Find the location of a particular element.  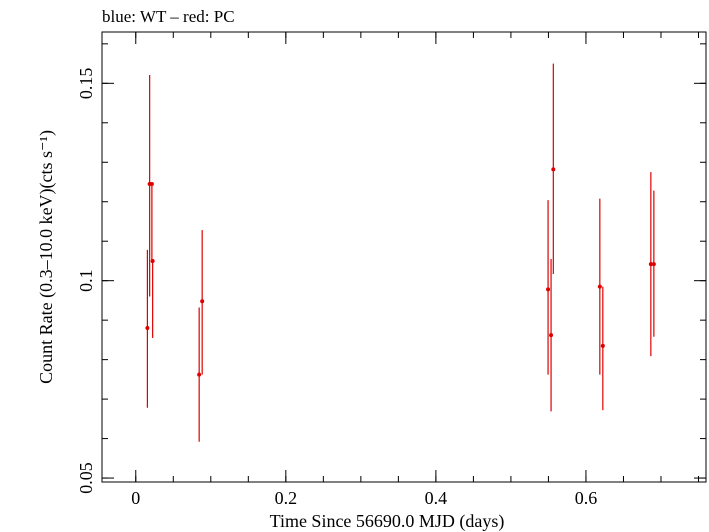

x-tick-label: 0.6 is located at coordinates (586, 498).